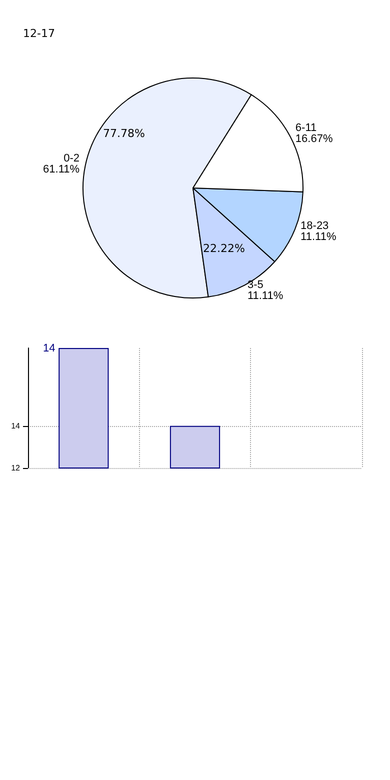 Image resolution: width=390 pixels, height=780 pixels. Describe the element at coordinates (39, 33) in the screenshot. I see `text: 12-17` at that location.